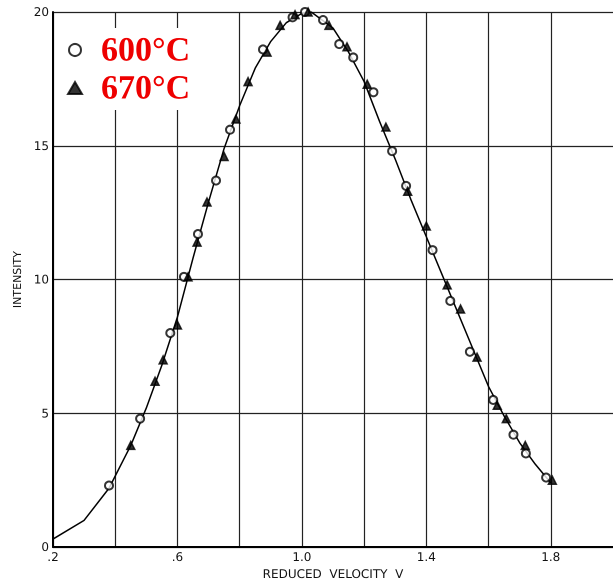 The width and height of the screenshot is (613, 585). What do you see at coordinates (178, 557) in the screenshot?
I see `x-tick-label: .6` at bounding box center [178, 557].